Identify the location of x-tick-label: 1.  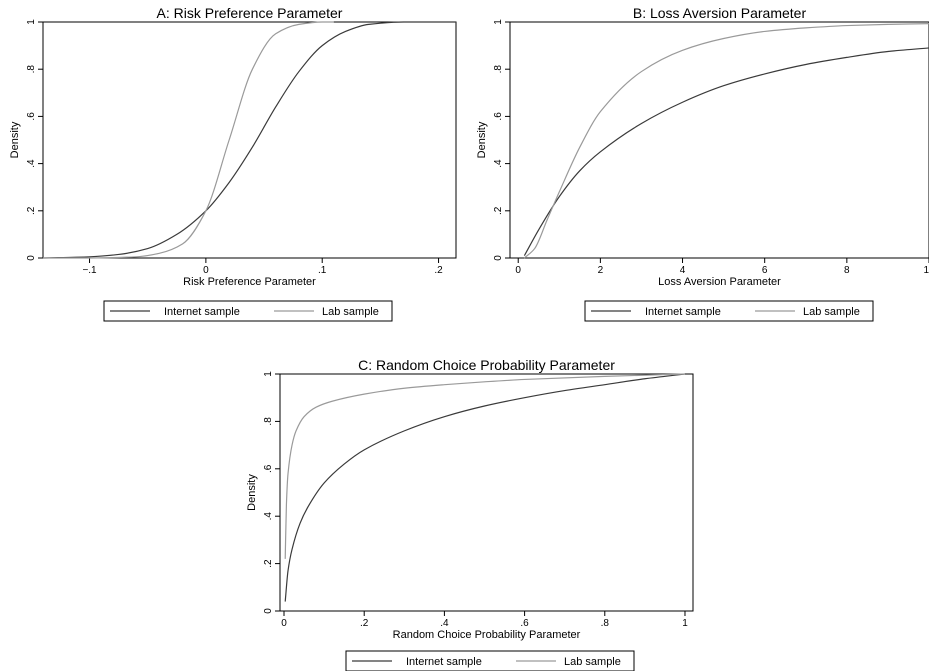
(685, 623).